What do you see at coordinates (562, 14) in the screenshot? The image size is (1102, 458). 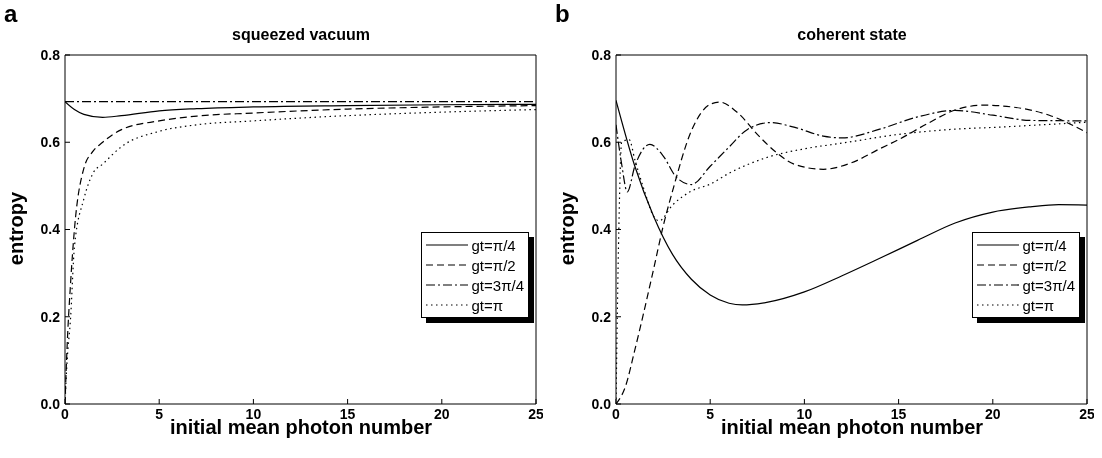 I see `text: b` at bounding box center [562, 14].